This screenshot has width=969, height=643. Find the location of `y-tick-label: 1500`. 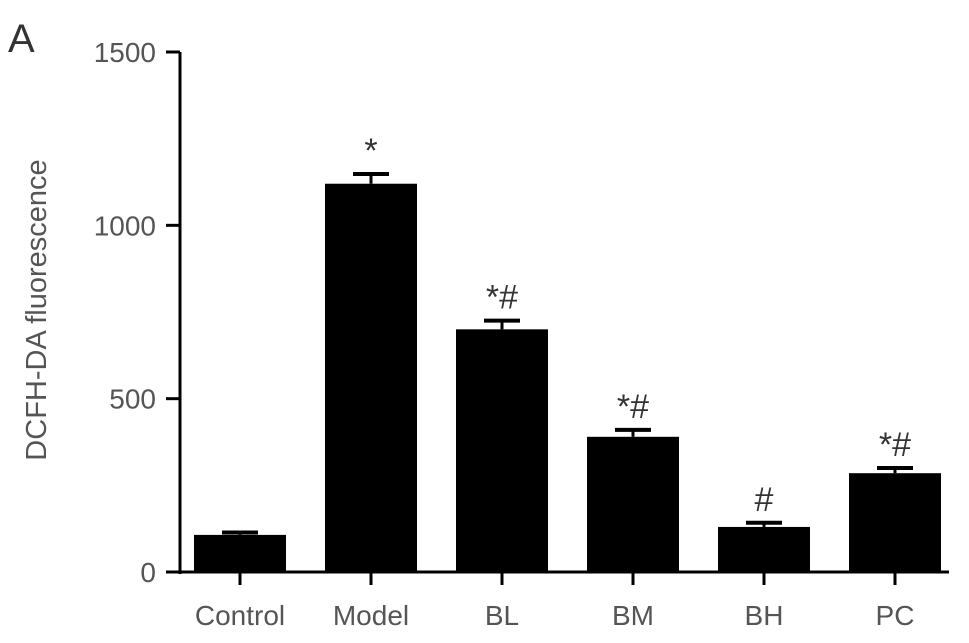

y-tick-label: 1500 is located at coordinates (125, 52).